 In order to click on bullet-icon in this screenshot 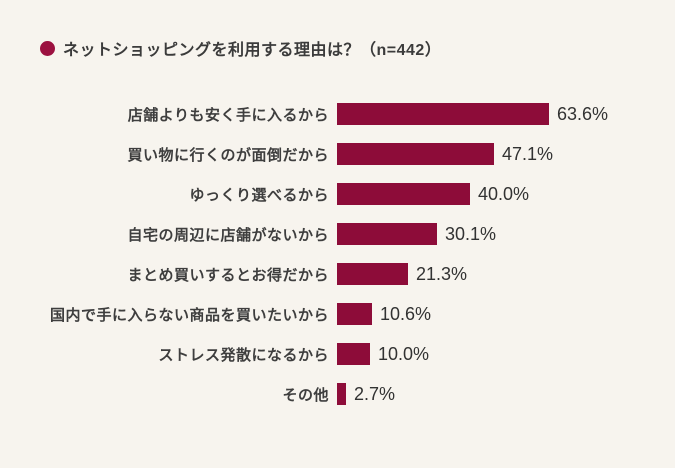, I will do `click(47, 48)`.